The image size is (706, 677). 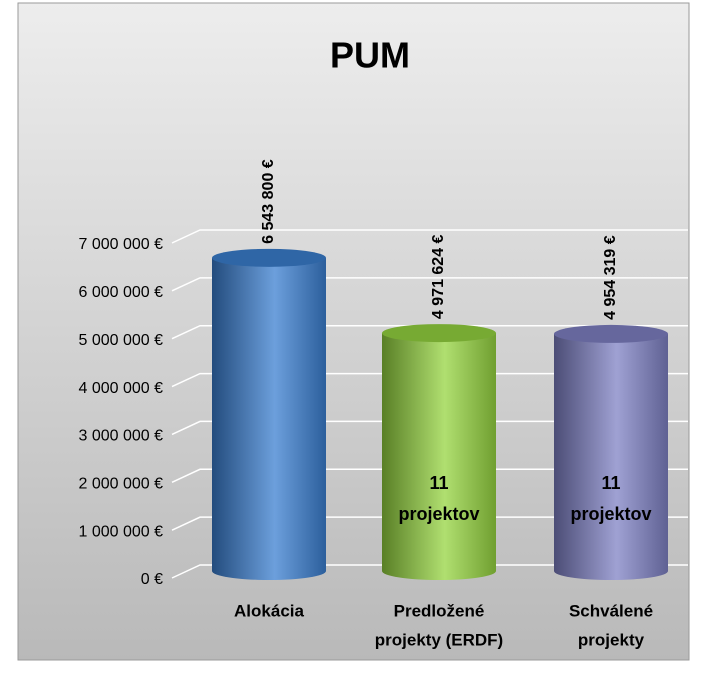 What do you see at coordinates (611, 610) in the screenshot?
I see `x-tick-label: Schválené` at bounding box center [611, 610].